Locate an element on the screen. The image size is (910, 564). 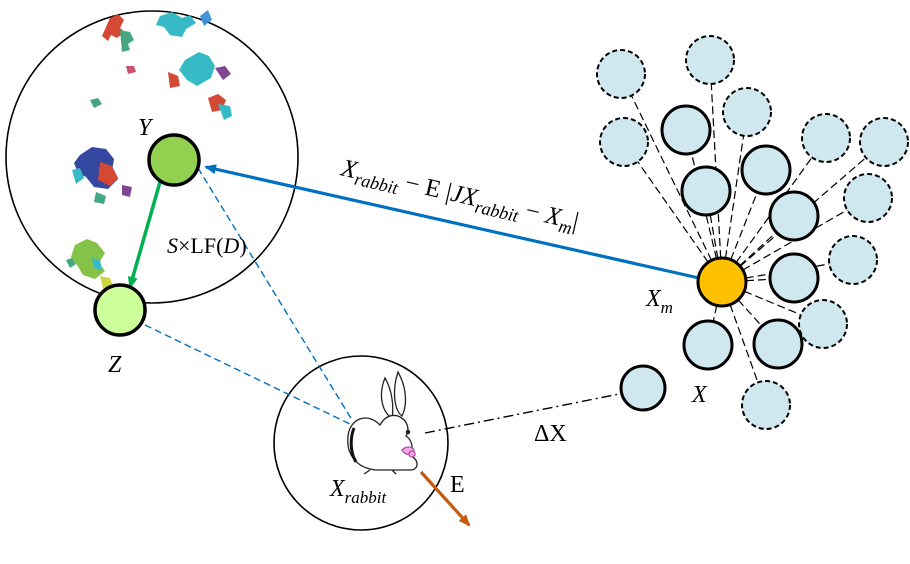
delta-x-line is located at coordinates (524, 413).